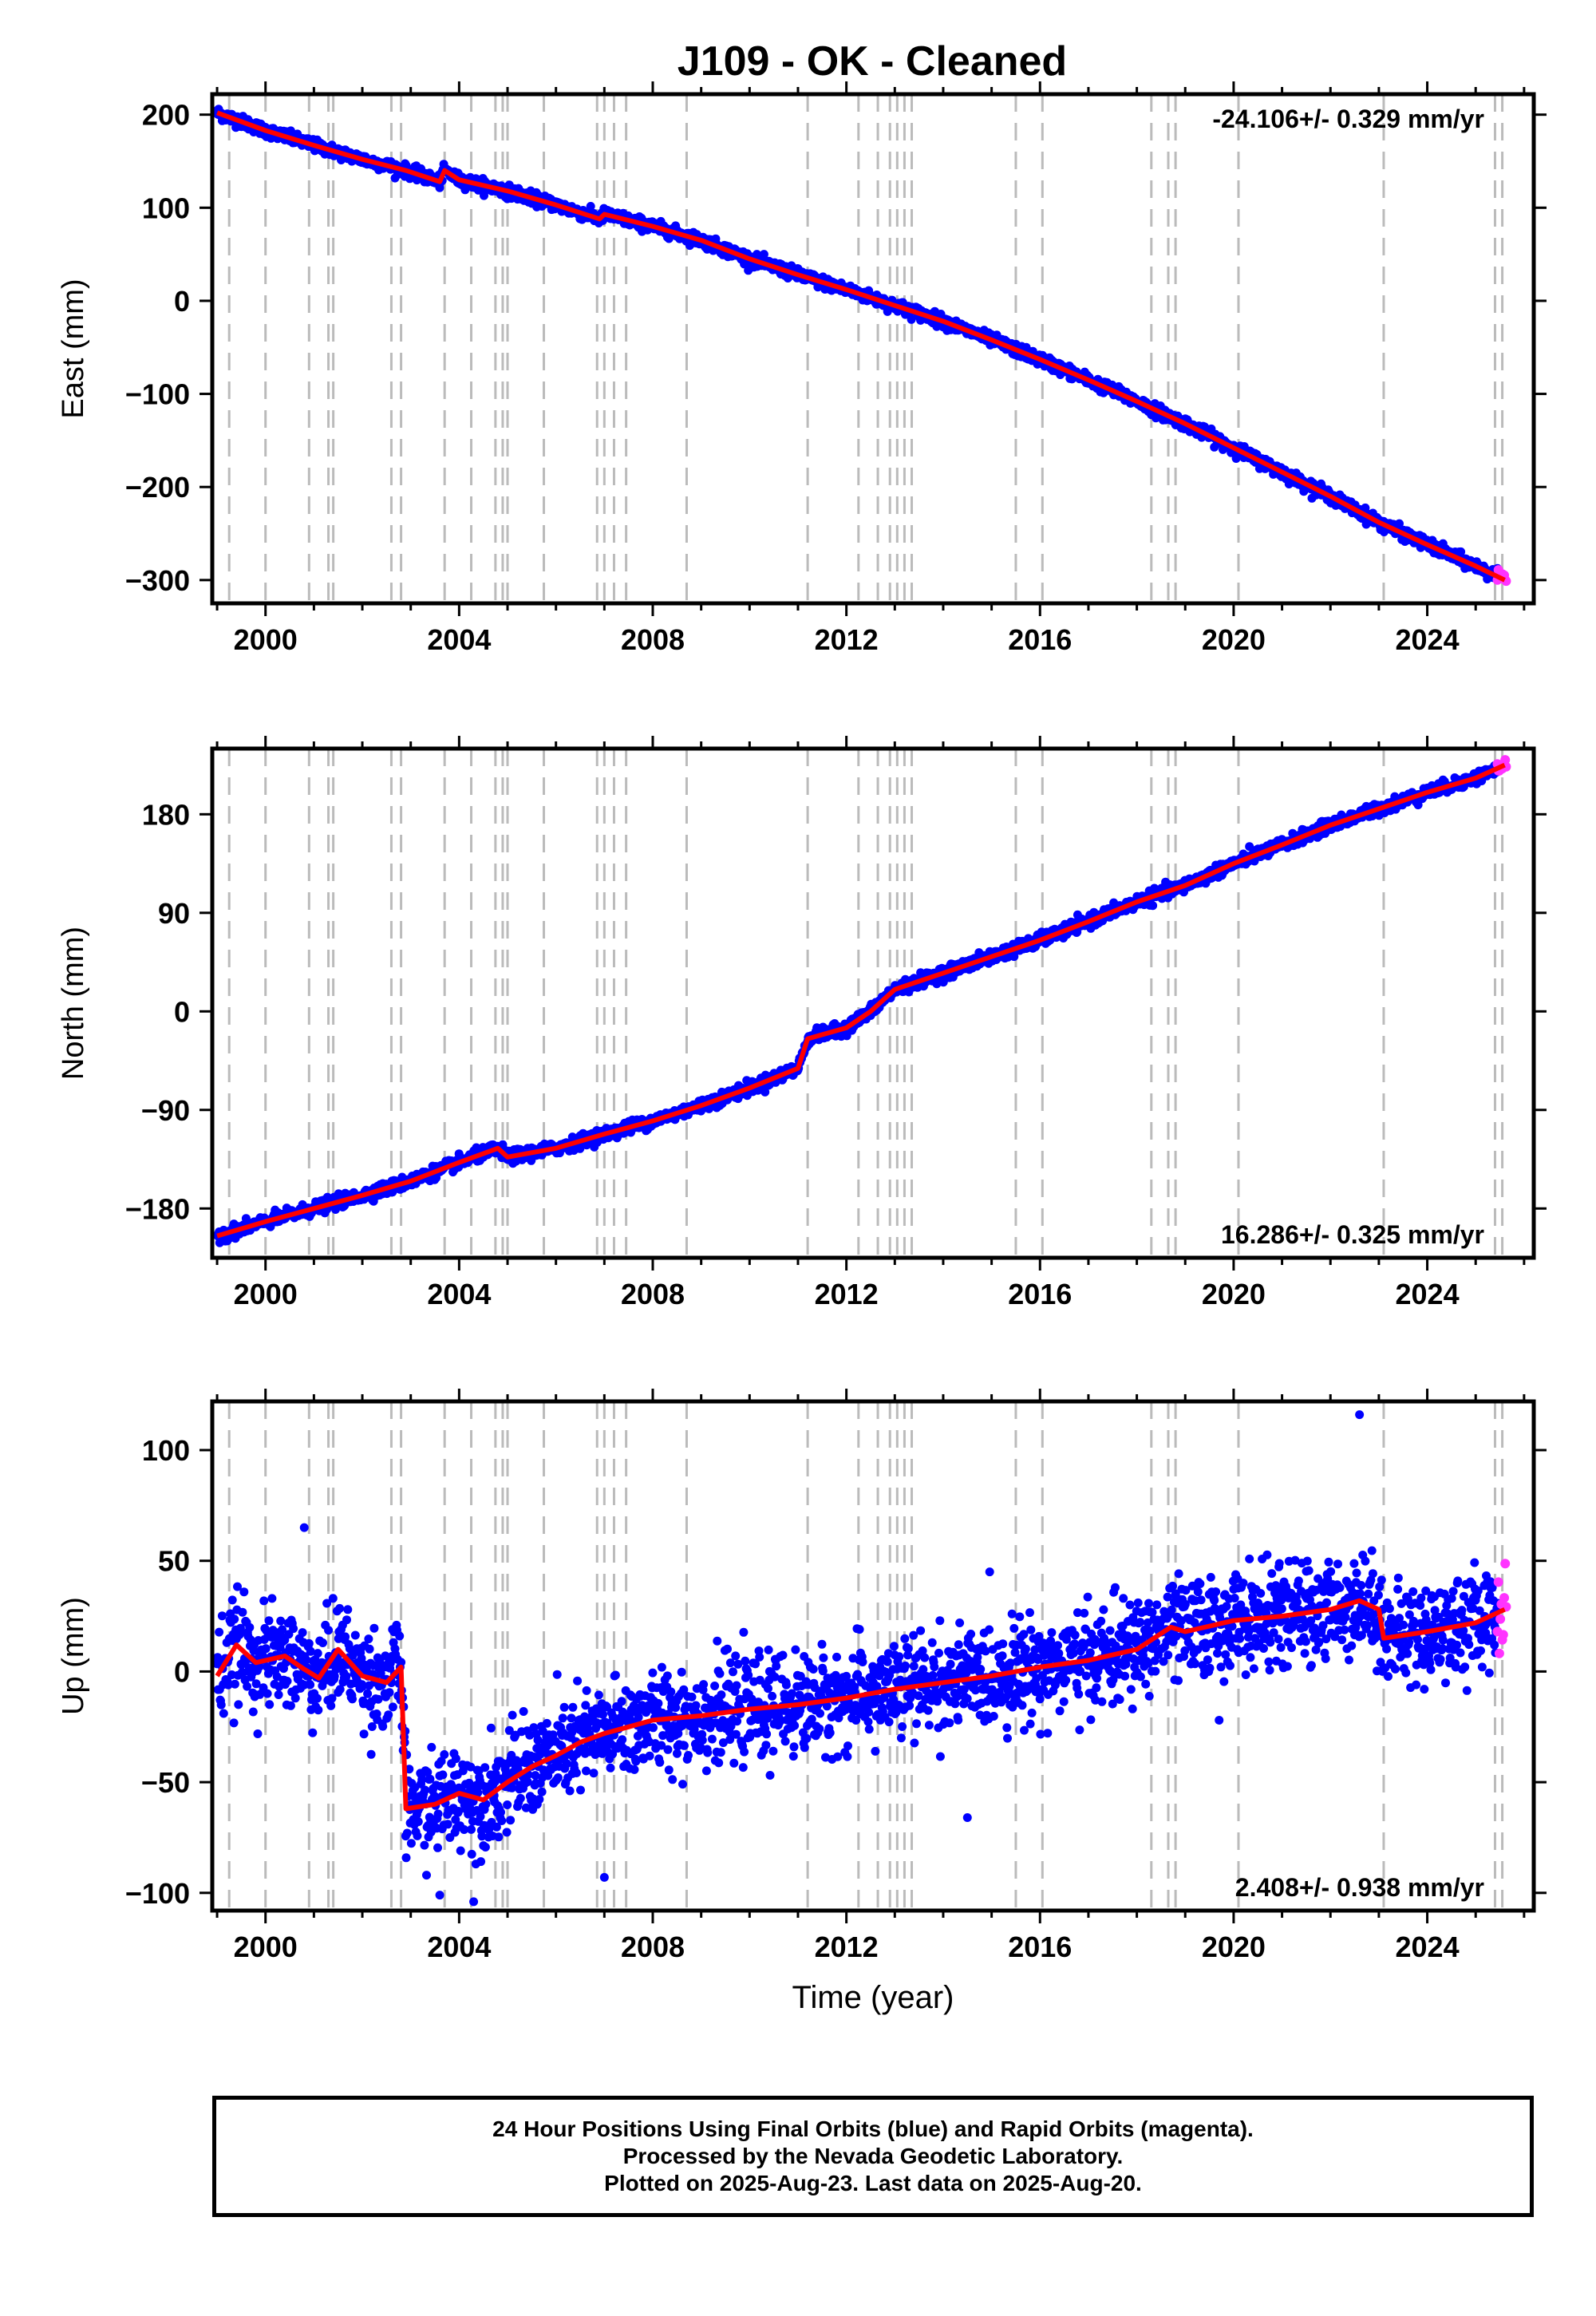 The width and height of the screenshot is (1596, 2316). I want to click on x-tick-label: 2012, so click(847, 639).